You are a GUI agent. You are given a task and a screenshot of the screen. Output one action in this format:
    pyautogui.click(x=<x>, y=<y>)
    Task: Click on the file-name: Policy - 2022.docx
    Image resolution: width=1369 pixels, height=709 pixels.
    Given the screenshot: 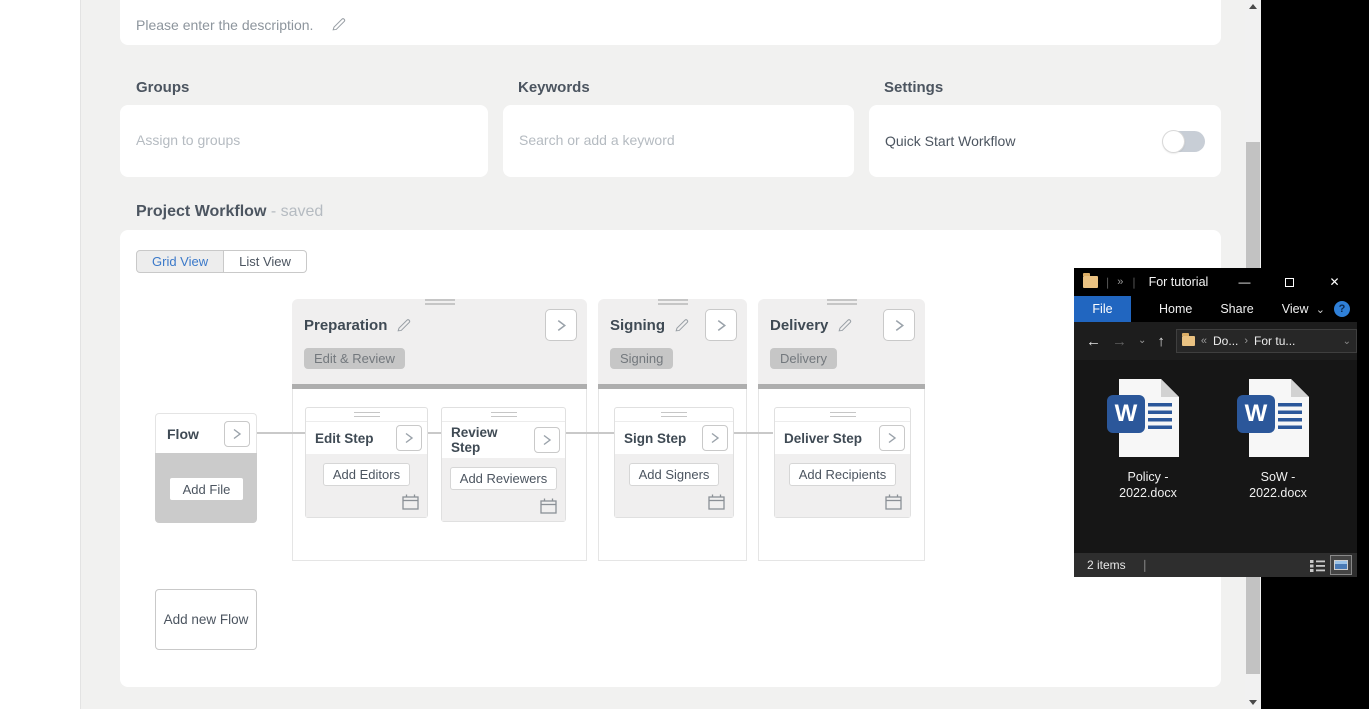 What is the action you would take?
    pyautogui.click(x=1148, y=485)
    